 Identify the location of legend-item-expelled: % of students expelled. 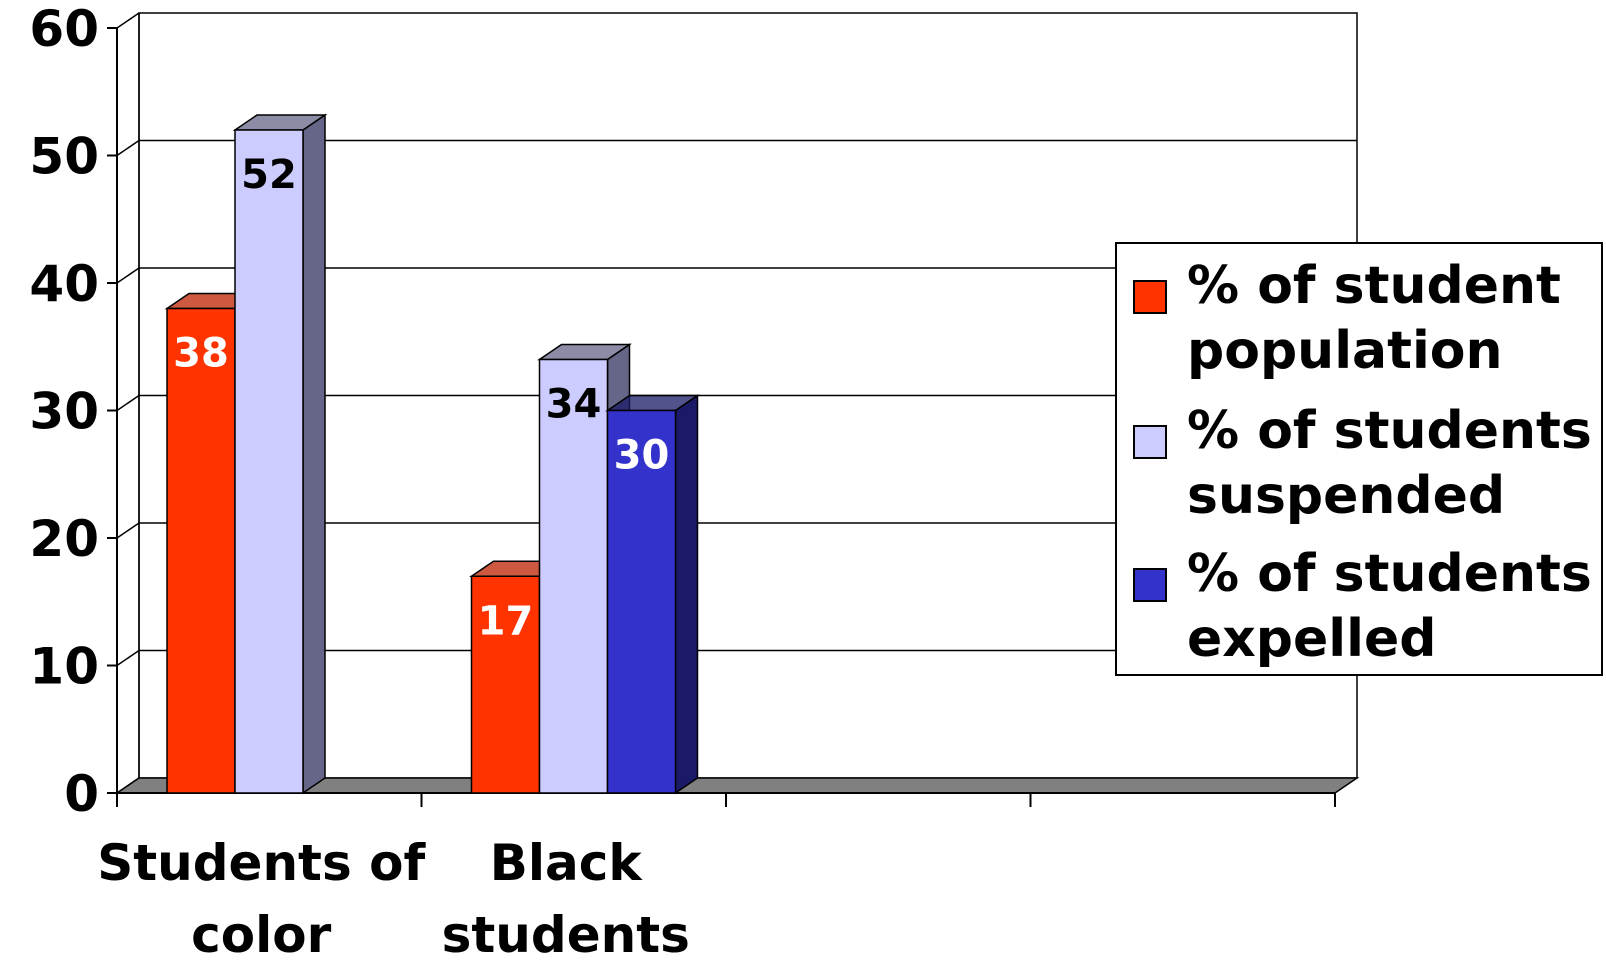
(1365, 607).